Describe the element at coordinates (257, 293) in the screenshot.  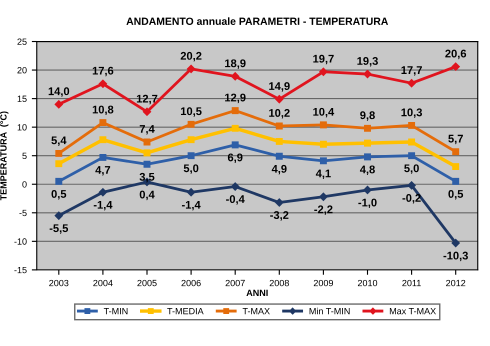
I see `x-axis-title: ANNI` at that location.